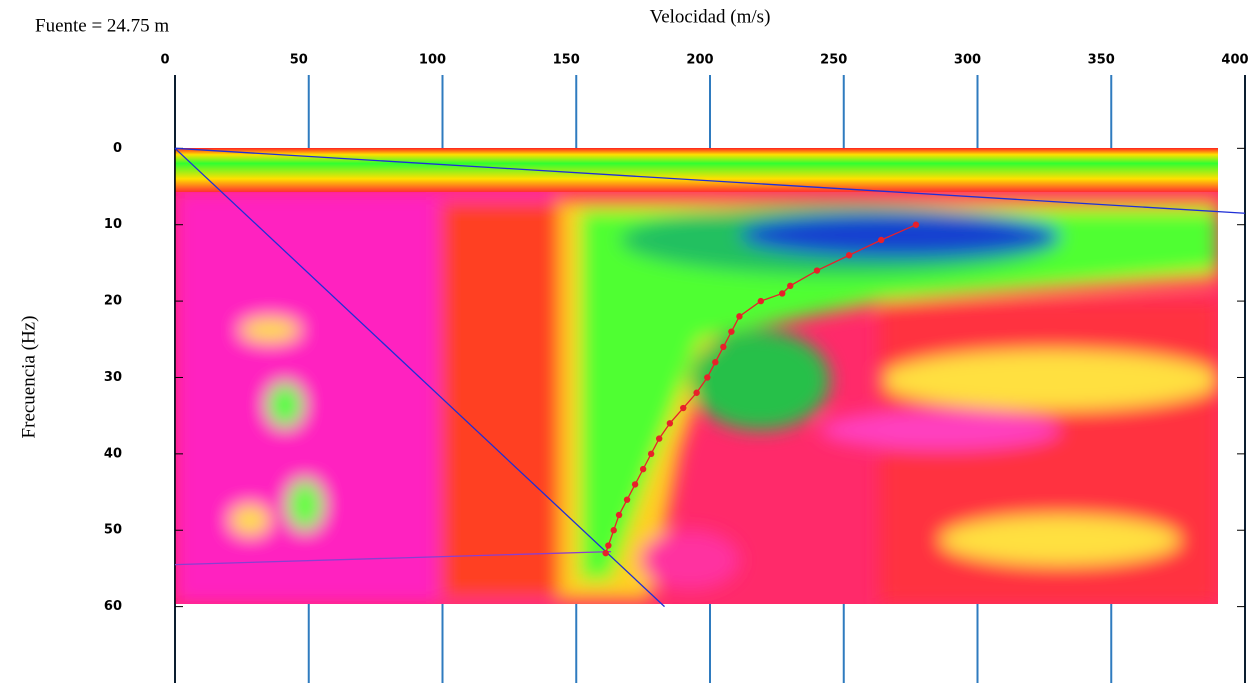 This screenshot has height=683, width=1258. What do you see at coordinates (113, 301) in the screenshot?
I see `y-tick-label: 20` at bounding box center [113, 301].